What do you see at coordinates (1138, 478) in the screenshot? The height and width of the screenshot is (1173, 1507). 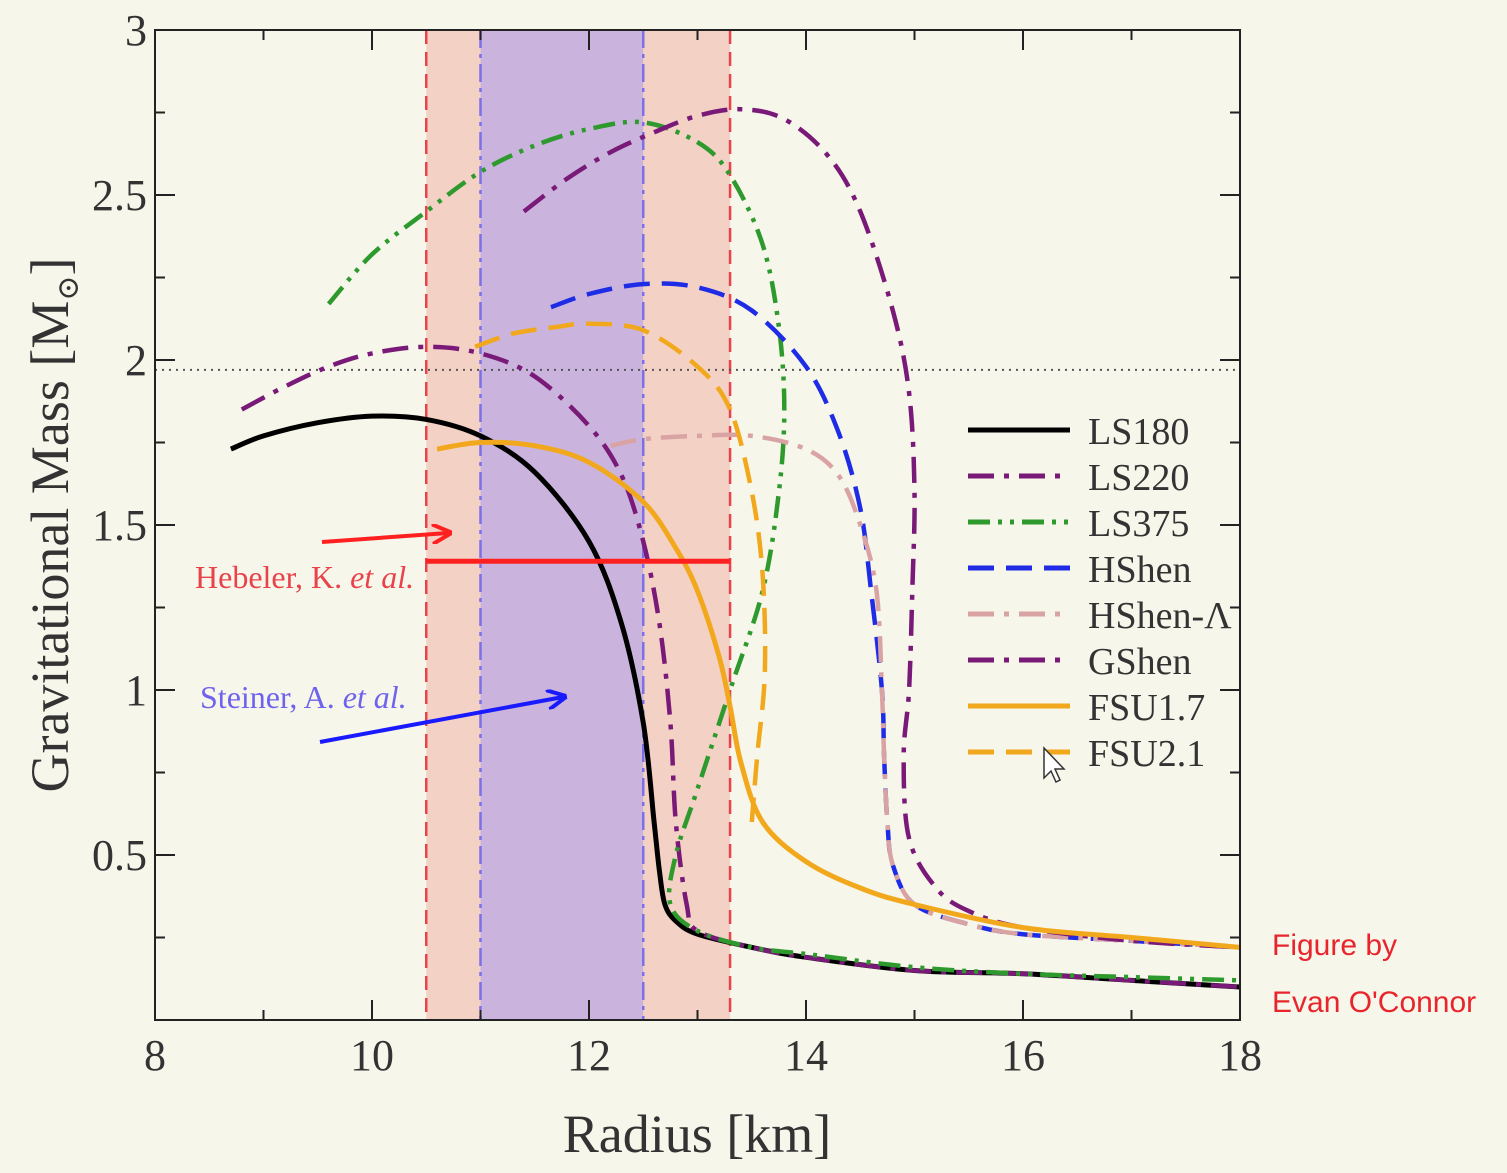 I see `legend-label-ls220: LS220` at bounding box center [1138, 478].